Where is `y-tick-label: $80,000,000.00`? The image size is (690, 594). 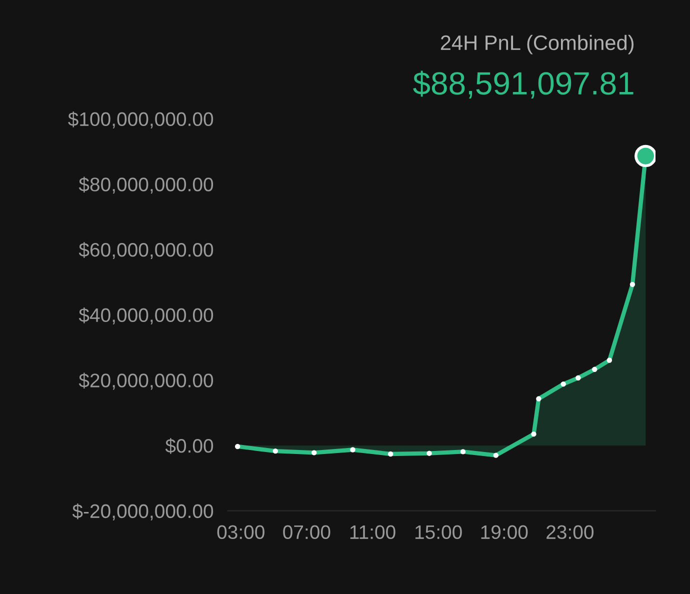 y-tick-label: $80,000,000.00 is located at coordinates (146, 185).